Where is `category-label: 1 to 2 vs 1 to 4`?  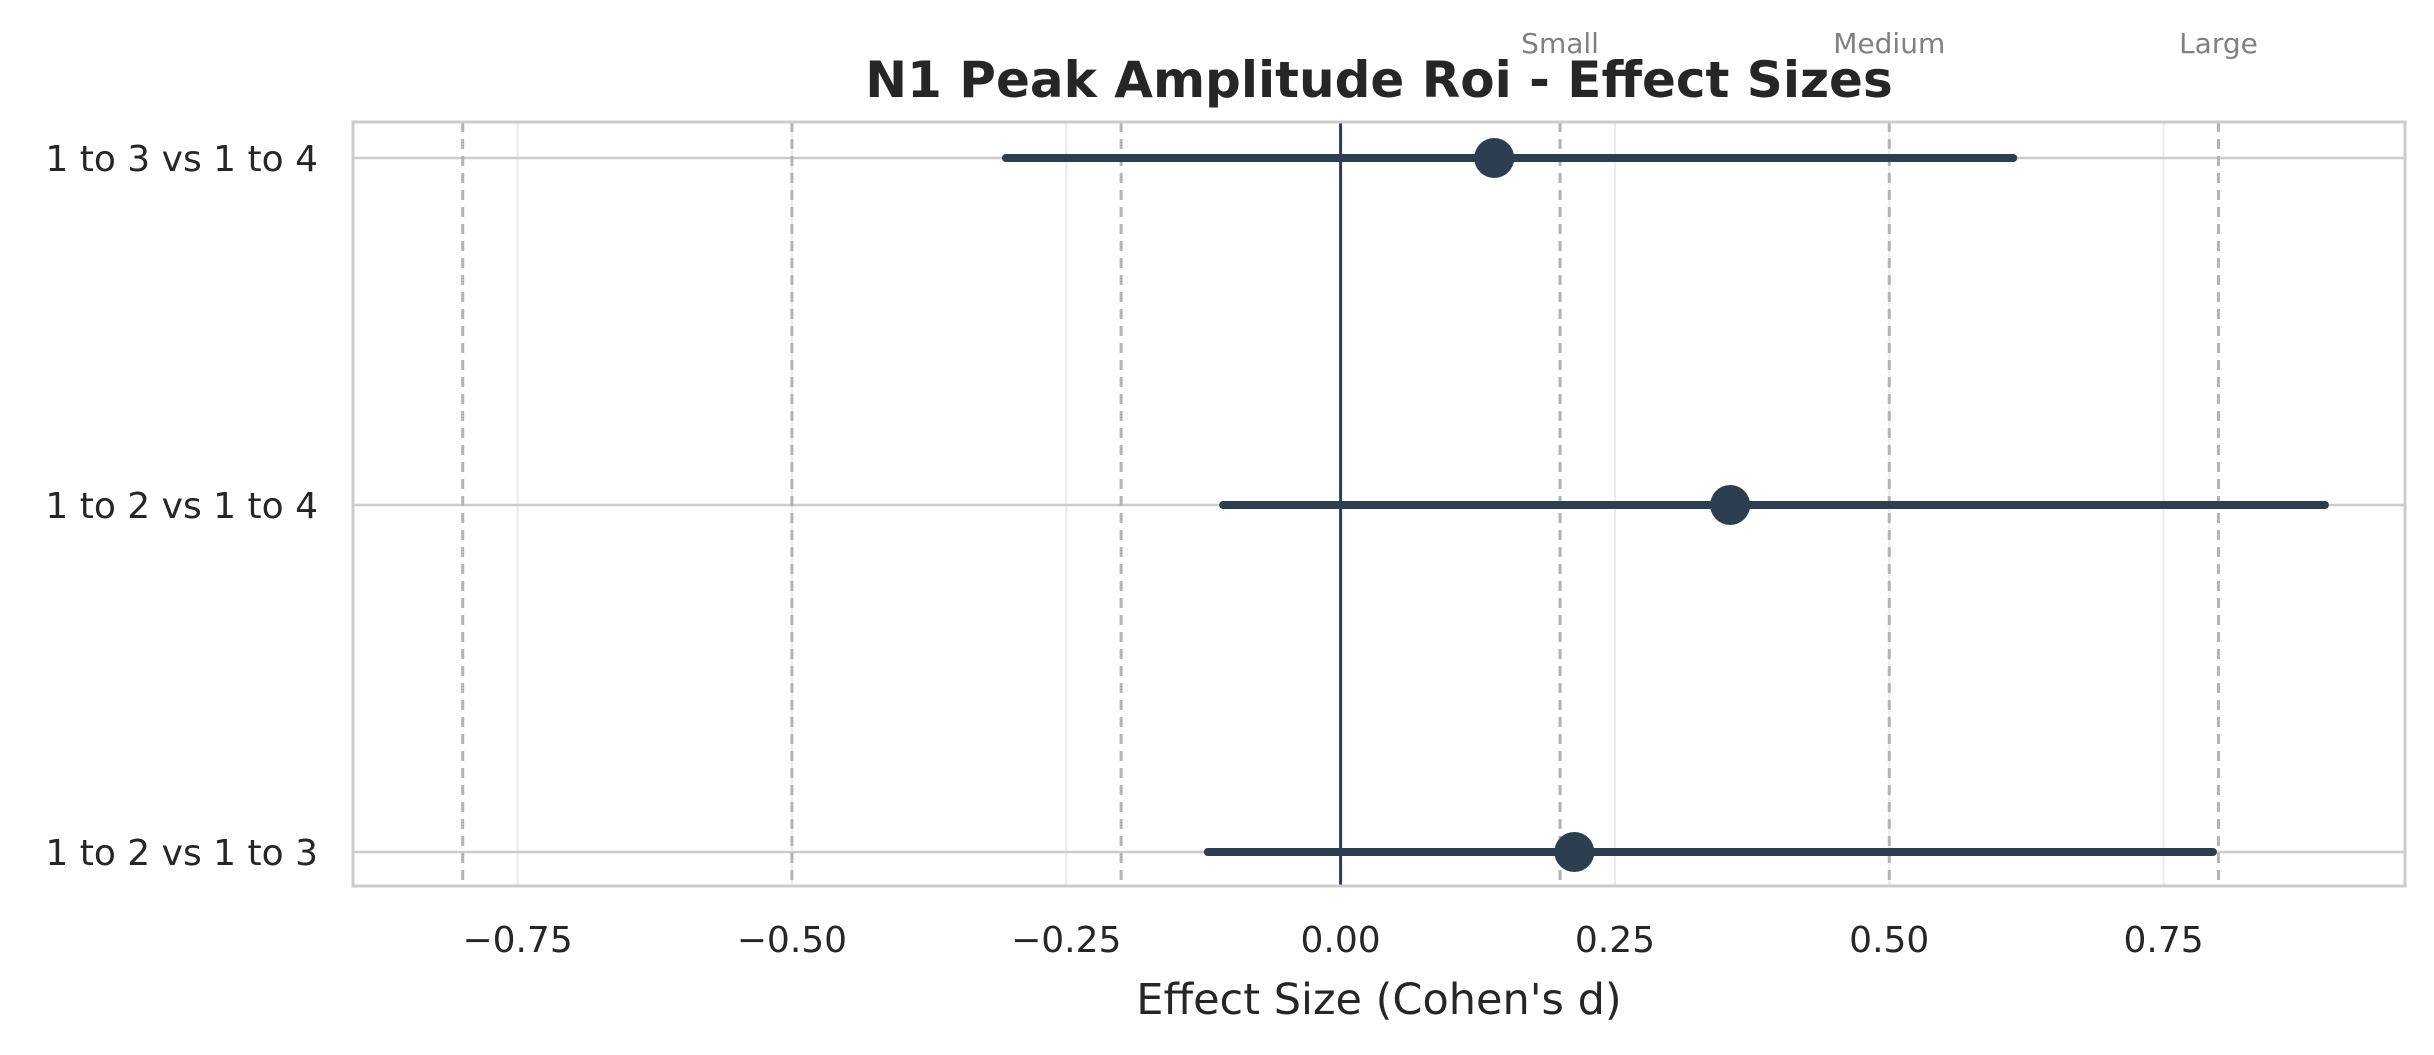 category-label: 1 to 2 vs 1 to 4 is located at coordinates (181, 506).